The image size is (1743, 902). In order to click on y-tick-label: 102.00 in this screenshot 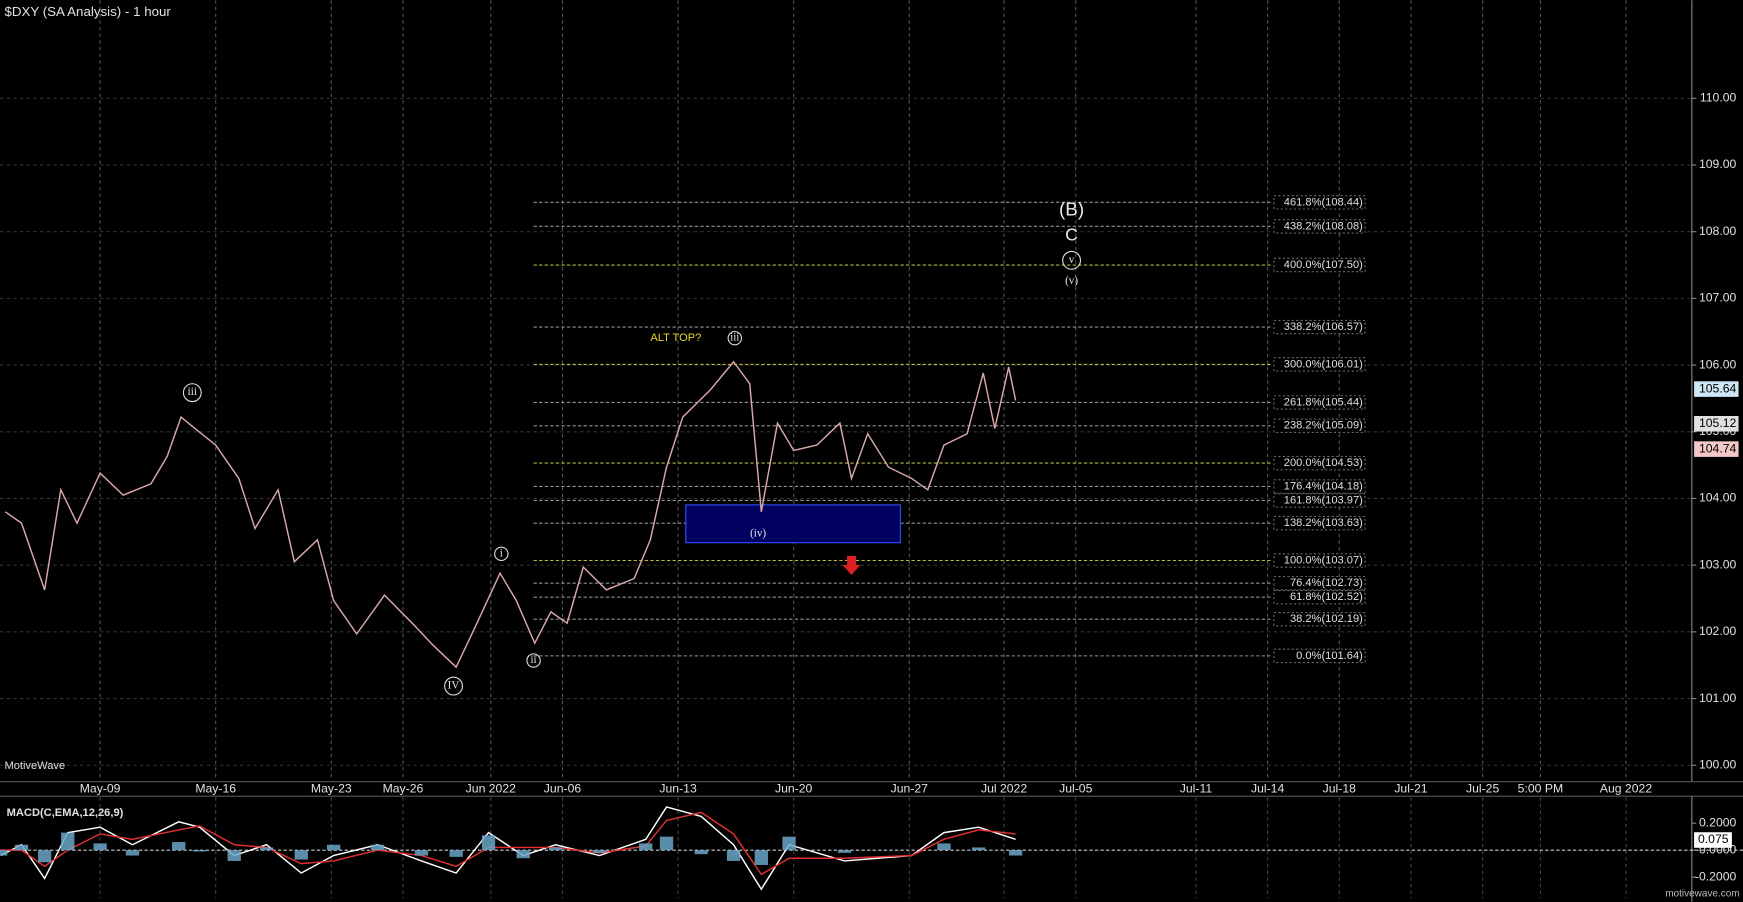, I will do `click(1718, 631)`.